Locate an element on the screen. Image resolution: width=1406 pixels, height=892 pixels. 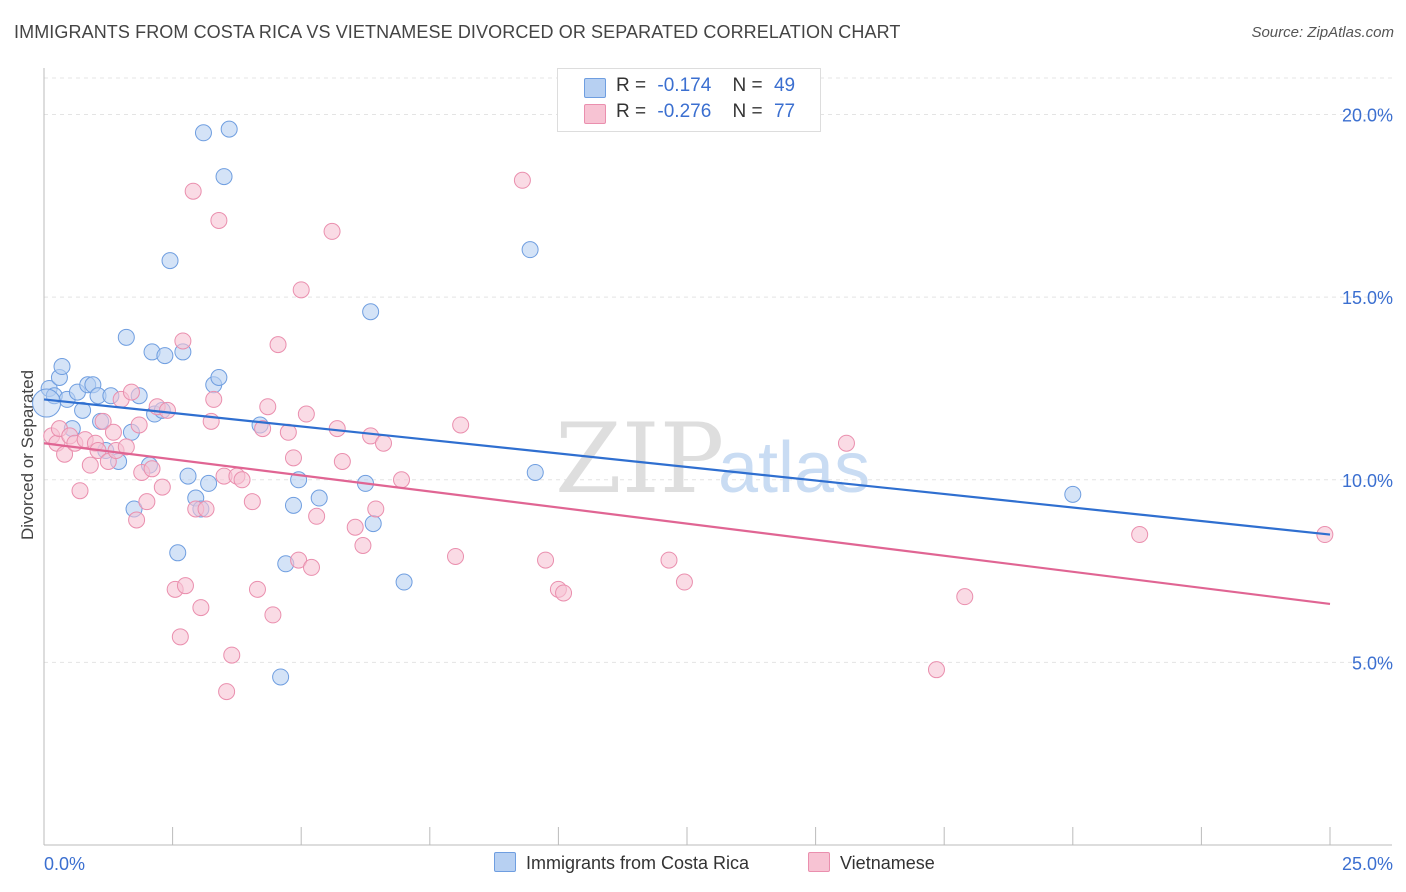
legend-swatch-vietnamese is located at coordinates (595, 114).